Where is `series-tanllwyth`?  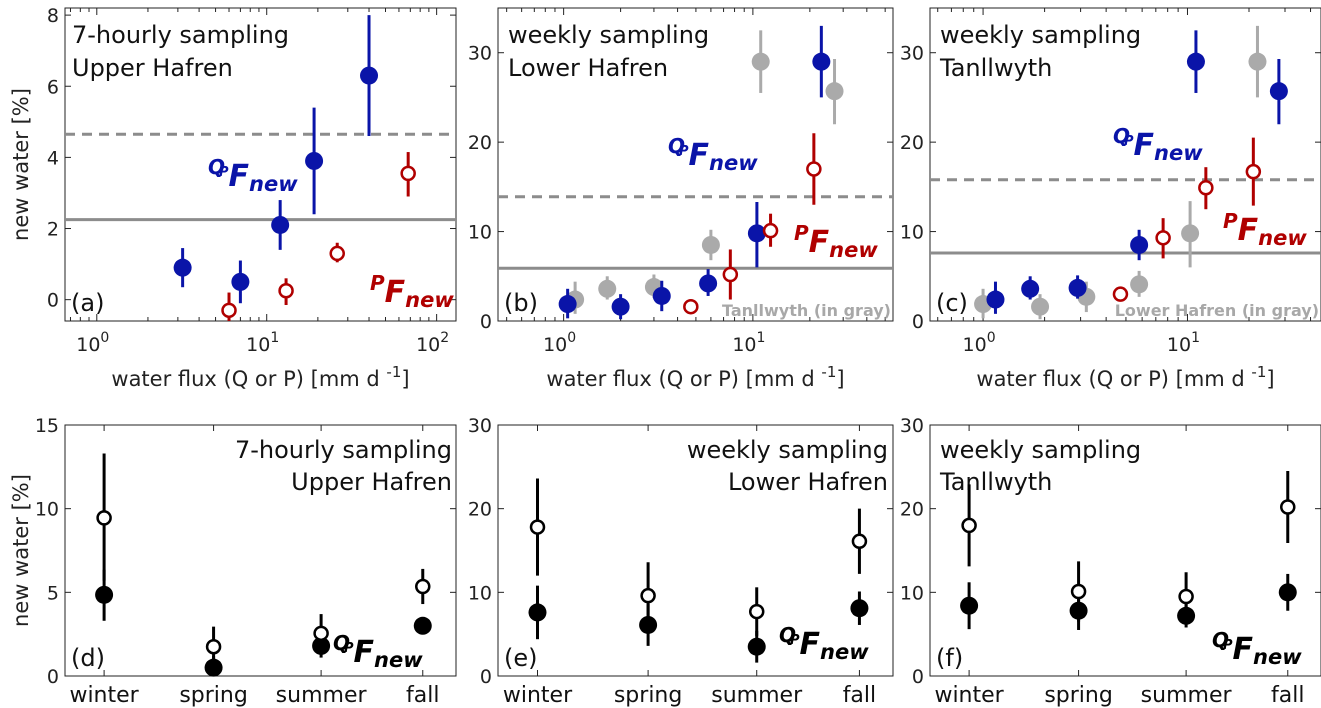 series-tanllwyth is located at coordinates (705, 172).